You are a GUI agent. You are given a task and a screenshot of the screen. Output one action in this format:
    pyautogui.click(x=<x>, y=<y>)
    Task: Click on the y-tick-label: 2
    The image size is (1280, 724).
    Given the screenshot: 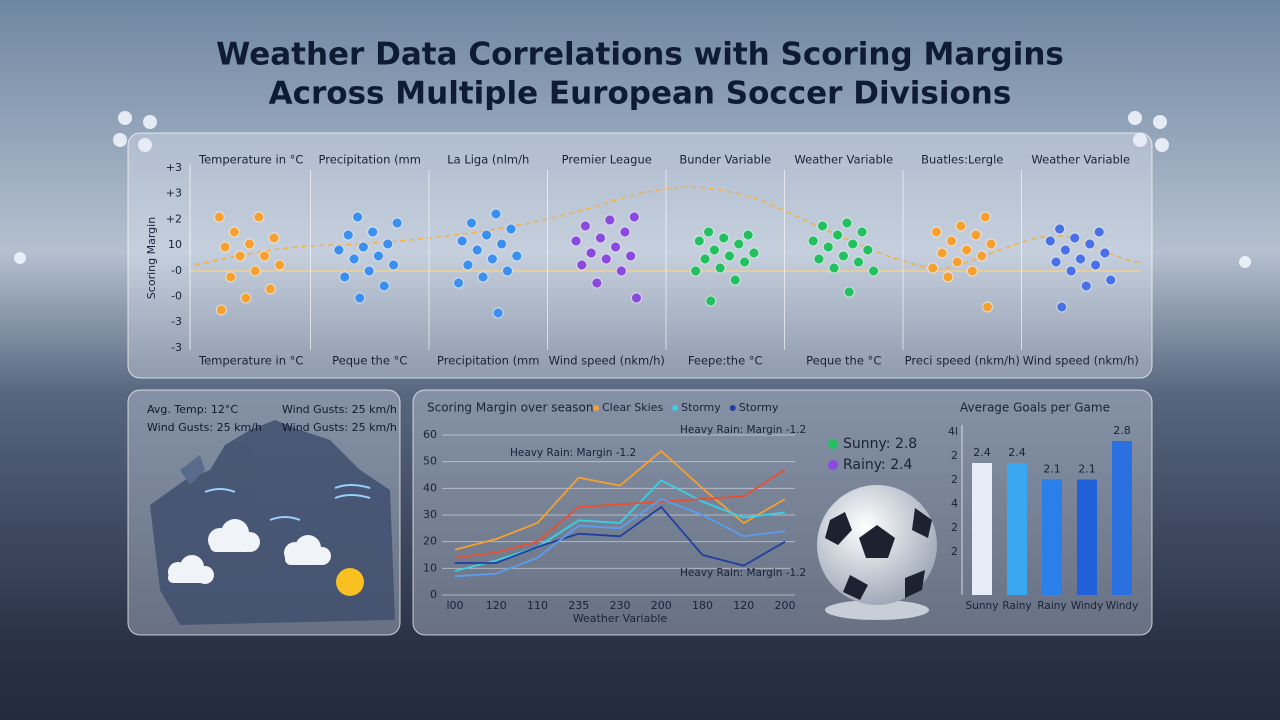 What is the action you would take?
    pyautogui.click(x=954, y=527)
    